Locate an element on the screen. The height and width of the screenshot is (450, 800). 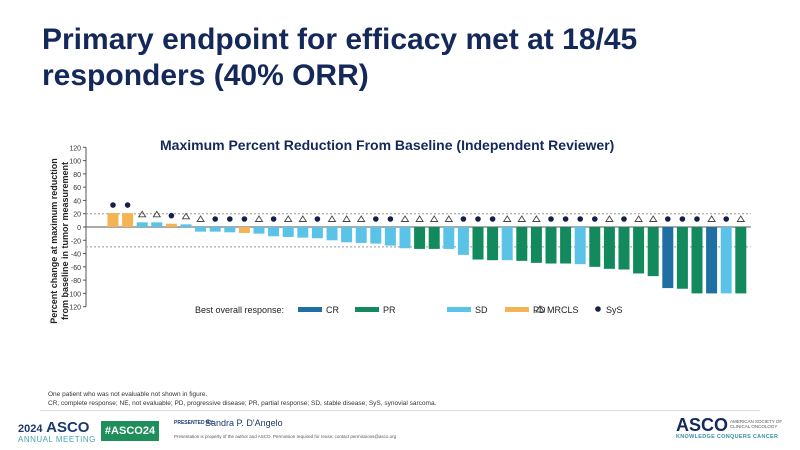
y-tick-label: 20 is located at coordinates (77, 215).